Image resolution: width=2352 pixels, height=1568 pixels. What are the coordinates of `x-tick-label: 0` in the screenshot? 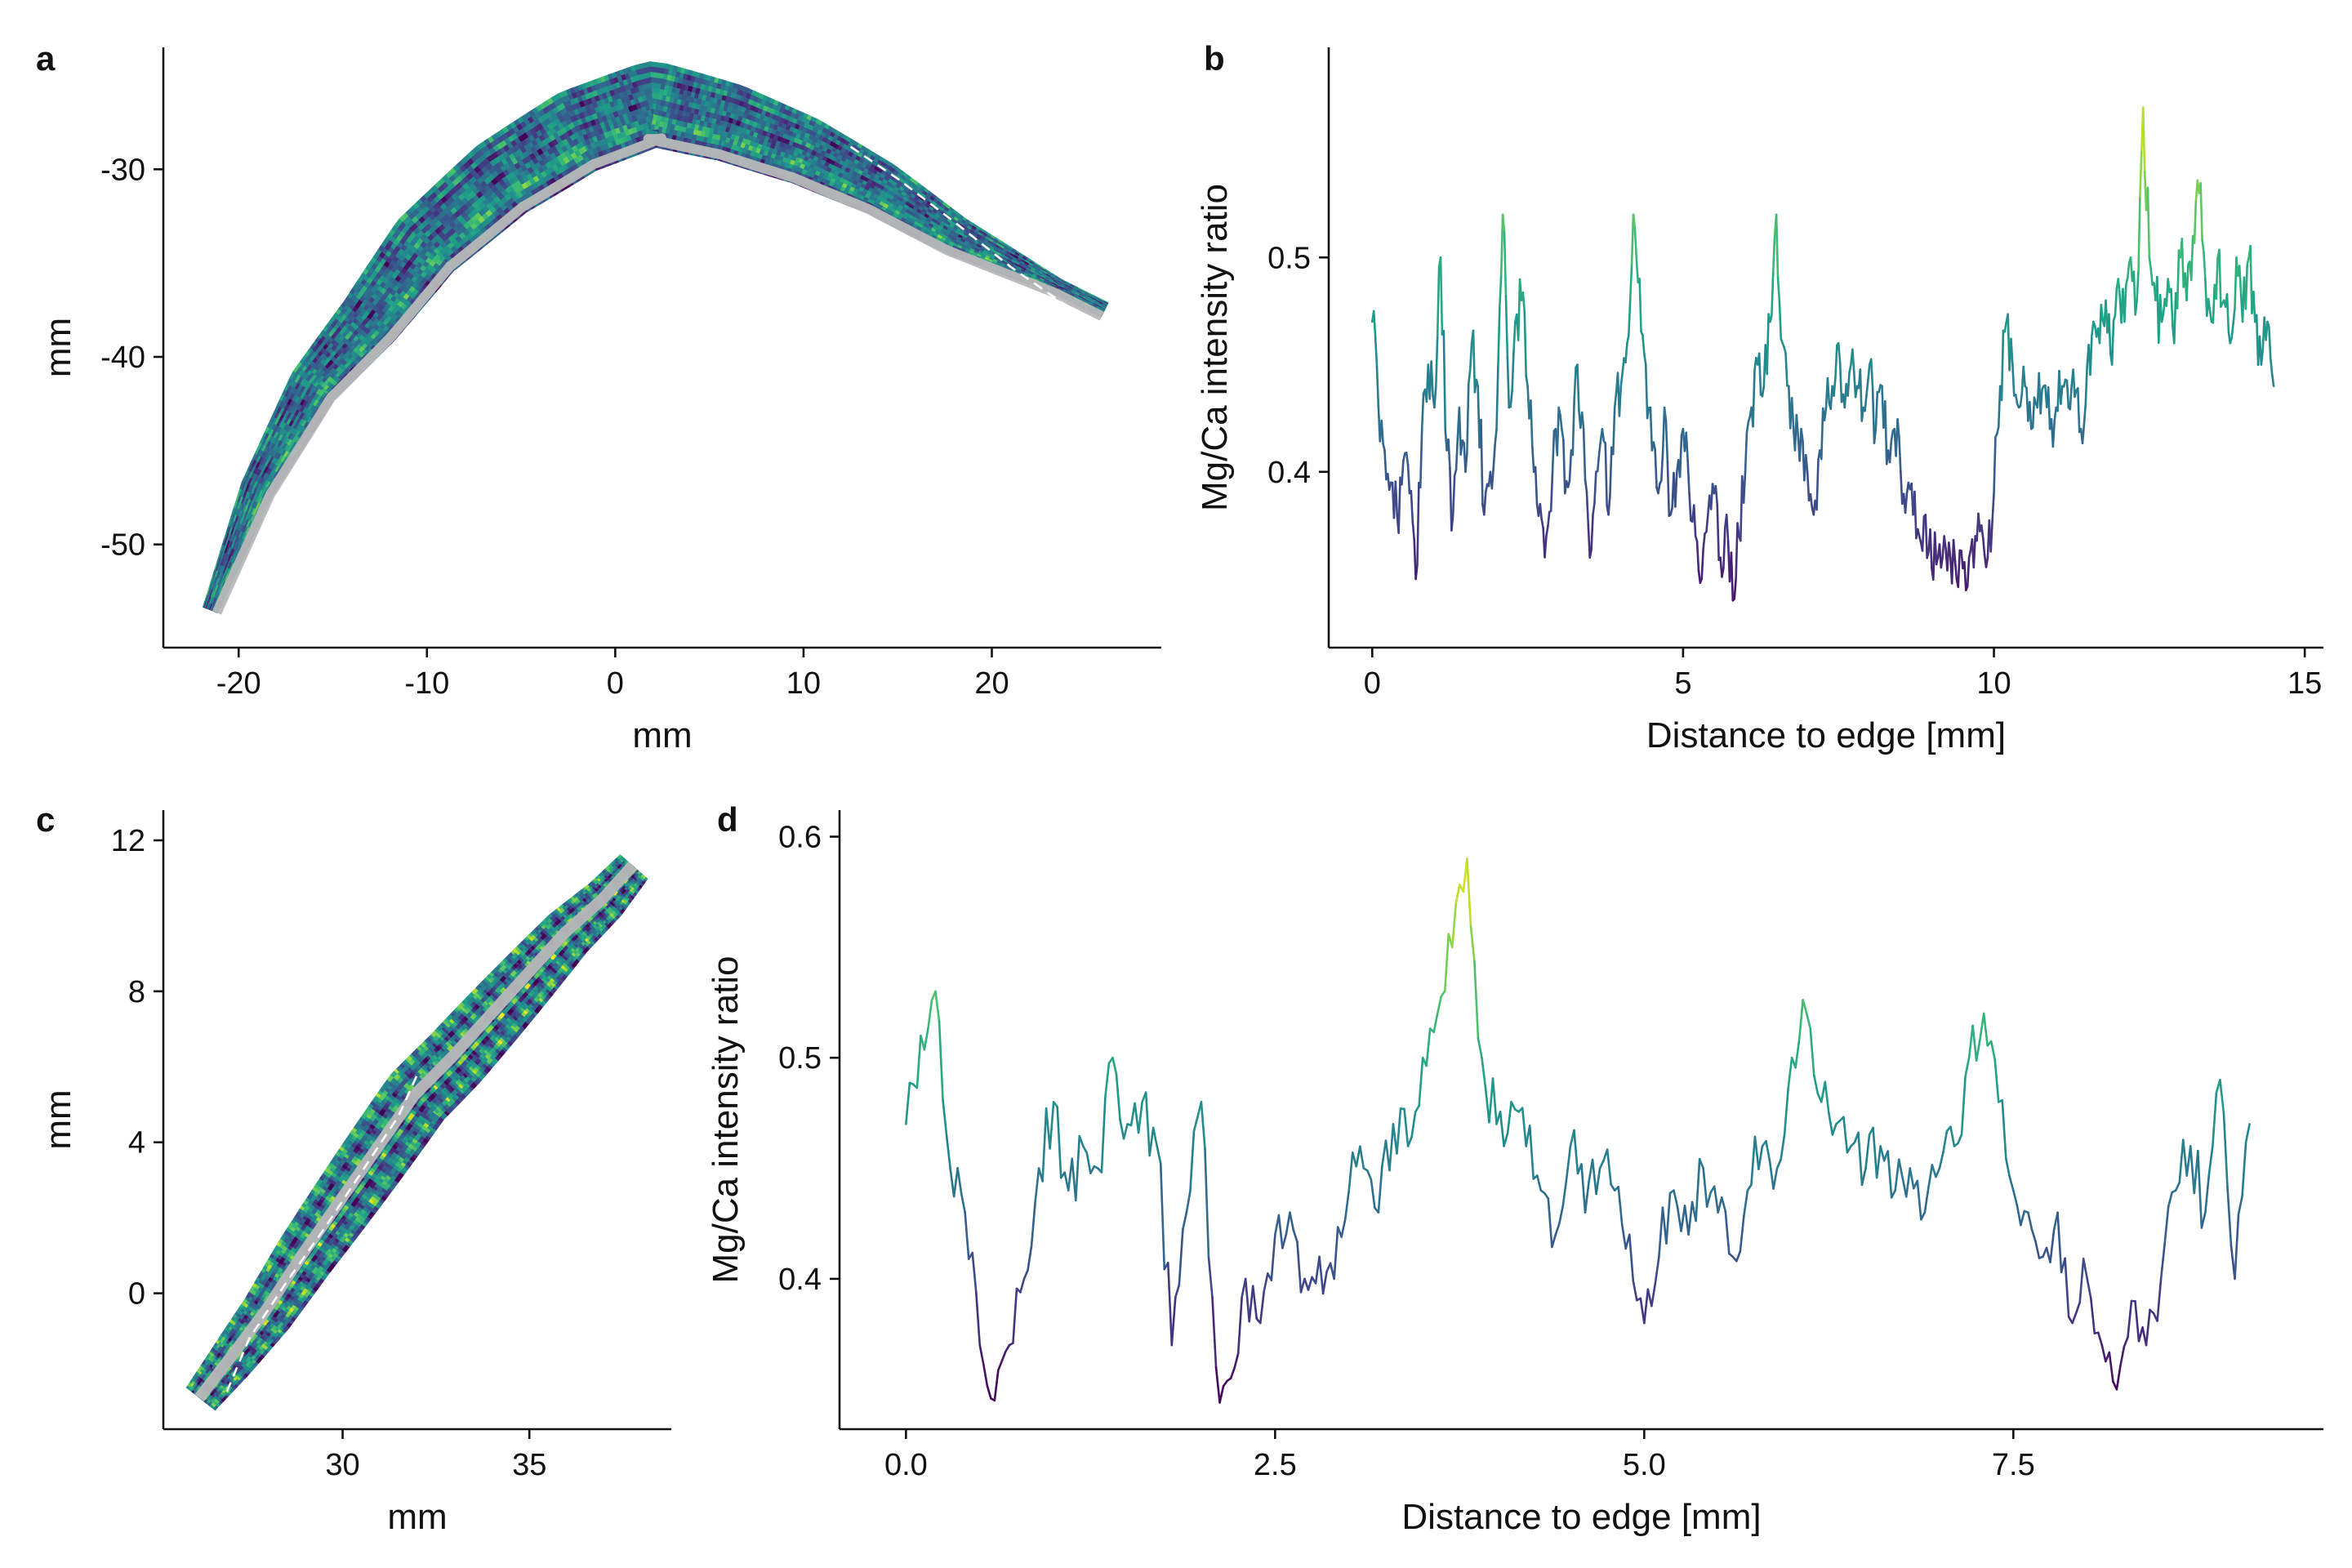 It's located at (1372, 683).